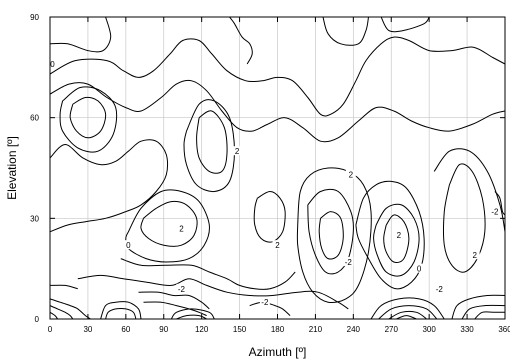 The width and height of the screenshot is (510, 360). I want to click on x-tick-label: 120, so click(202, 329).